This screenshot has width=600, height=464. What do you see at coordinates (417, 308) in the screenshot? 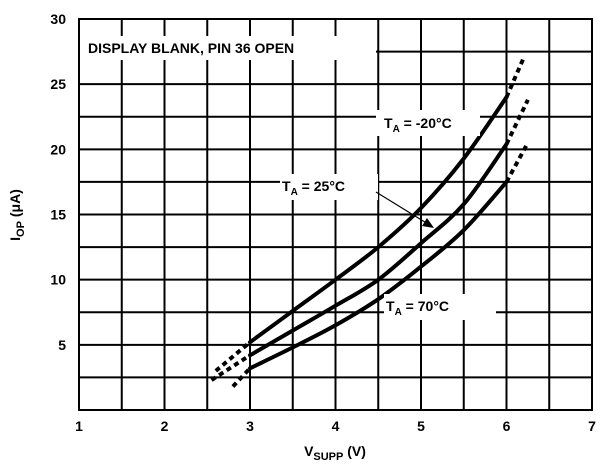
I see `series-label-text: TA = 70°C` at bounding box center [417, 308].